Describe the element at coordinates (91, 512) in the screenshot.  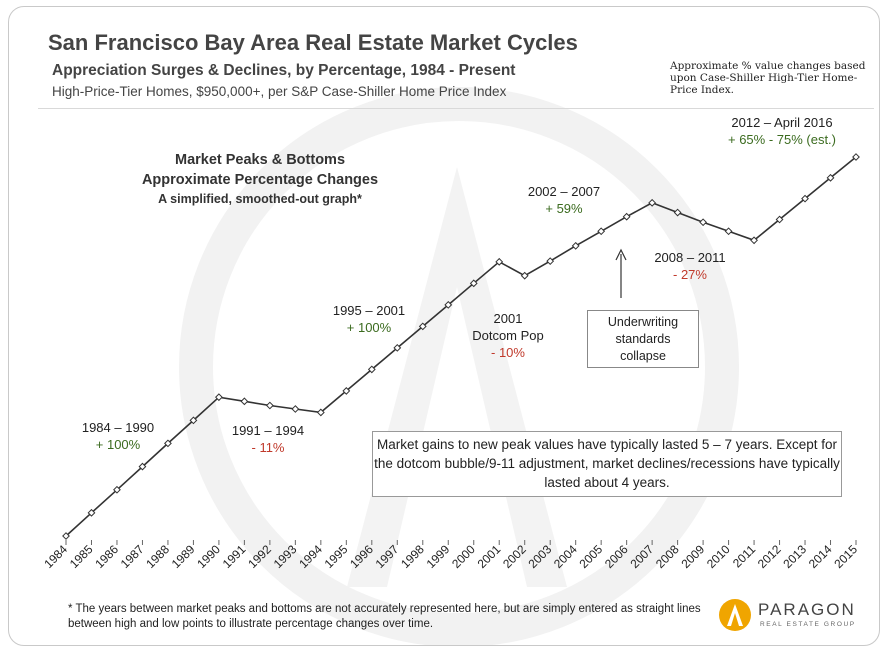
I see `data-point-1985` at that location.